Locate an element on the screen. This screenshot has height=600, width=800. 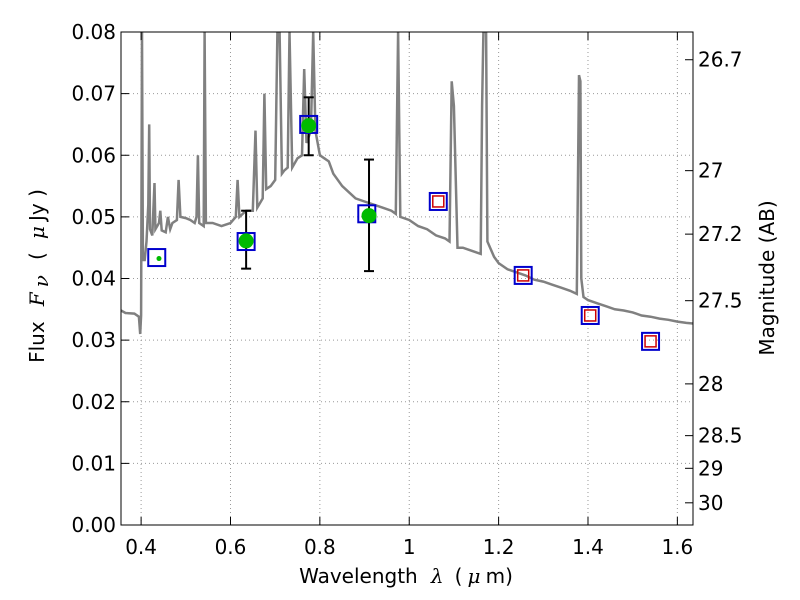
y2-tick-label: 30 is located at coordinates (710, 503).